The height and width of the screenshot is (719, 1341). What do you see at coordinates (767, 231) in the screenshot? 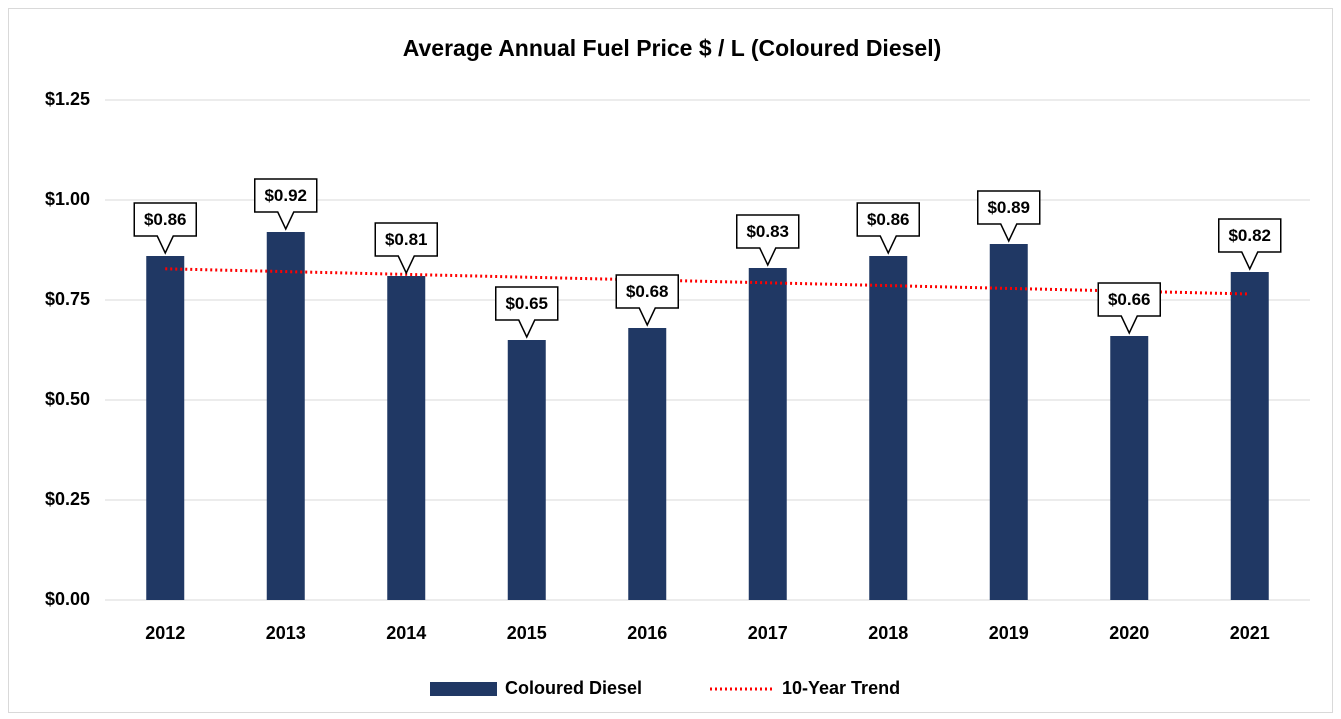
I see `data-label: $0.83` at bounding box center [767, 231].